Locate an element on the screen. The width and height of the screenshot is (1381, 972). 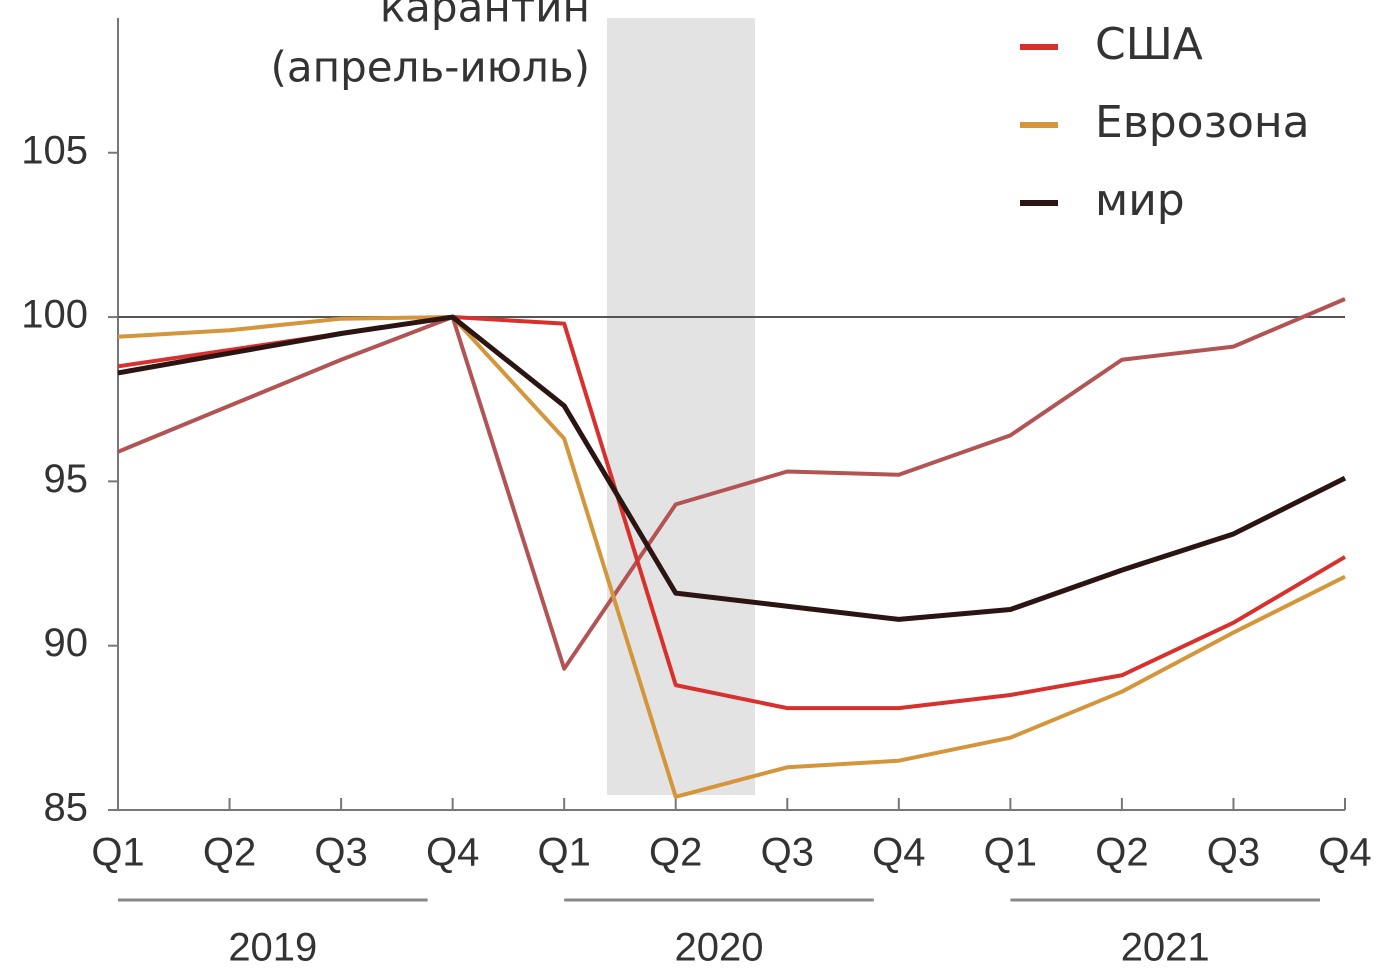
y-tick-label: 100 is located at coordinates (54, 315).